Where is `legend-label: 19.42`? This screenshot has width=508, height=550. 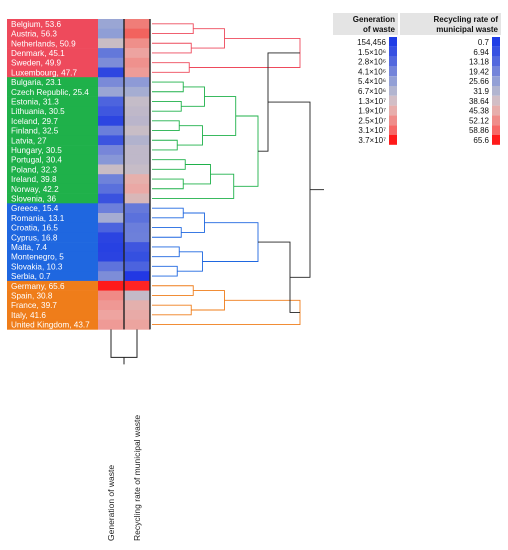
legend-label: 19.42 is located at coordinates (479, 71).